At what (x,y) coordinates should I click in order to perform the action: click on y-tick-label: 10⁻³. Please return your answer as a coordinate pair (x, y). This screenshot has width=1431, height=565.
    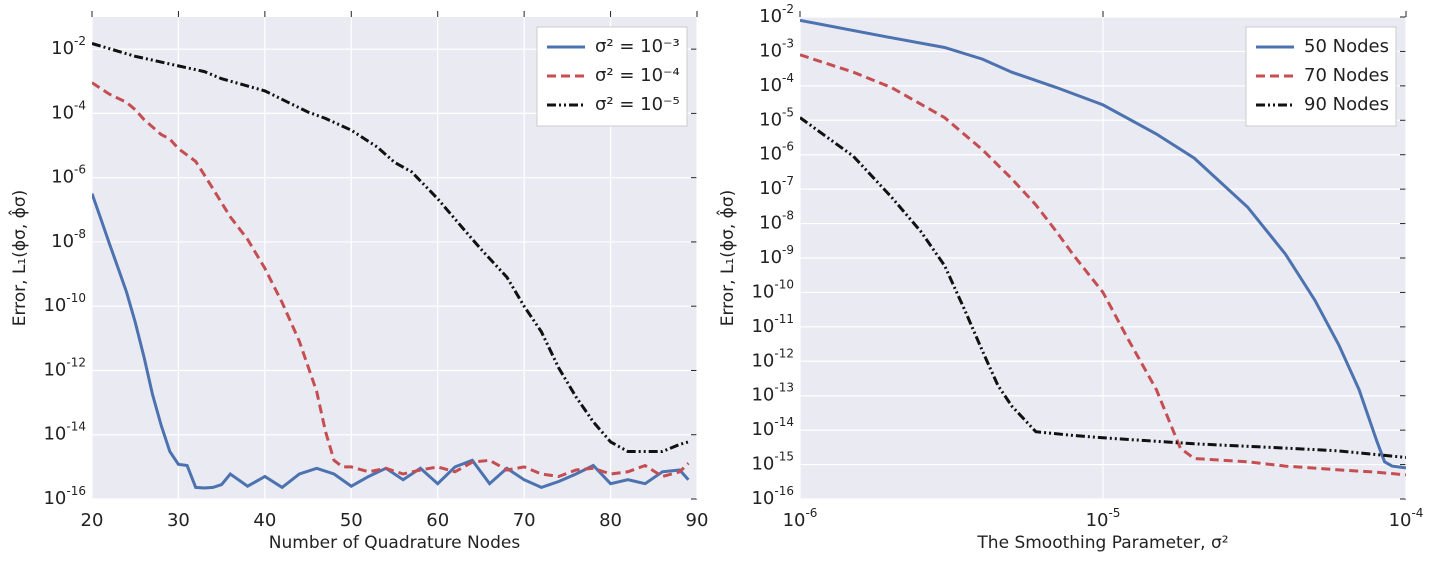
    Looking at the image, I should click on (776, 49).